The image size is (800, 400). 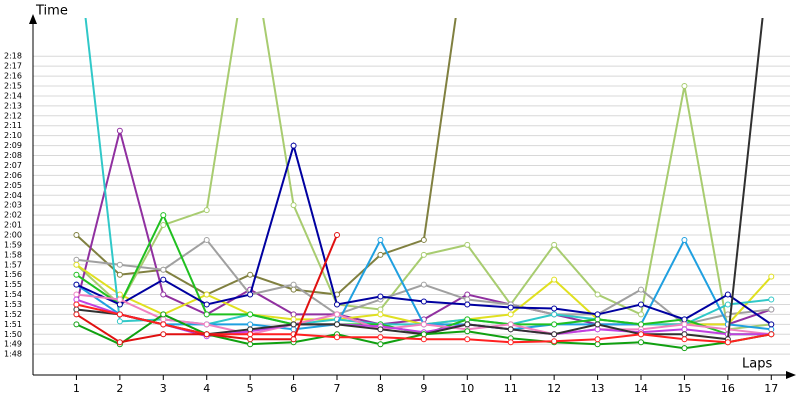 I want to click on y-tick-label: 2:16, so click(x=13, y=76).